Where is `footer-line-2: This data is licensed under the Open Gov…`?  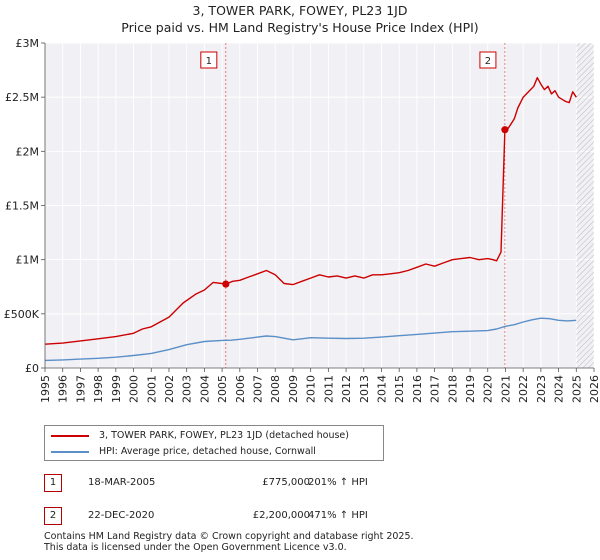 footer-line-2: This data is licensed under the Open Gov… is located at coordinates (195, 547).